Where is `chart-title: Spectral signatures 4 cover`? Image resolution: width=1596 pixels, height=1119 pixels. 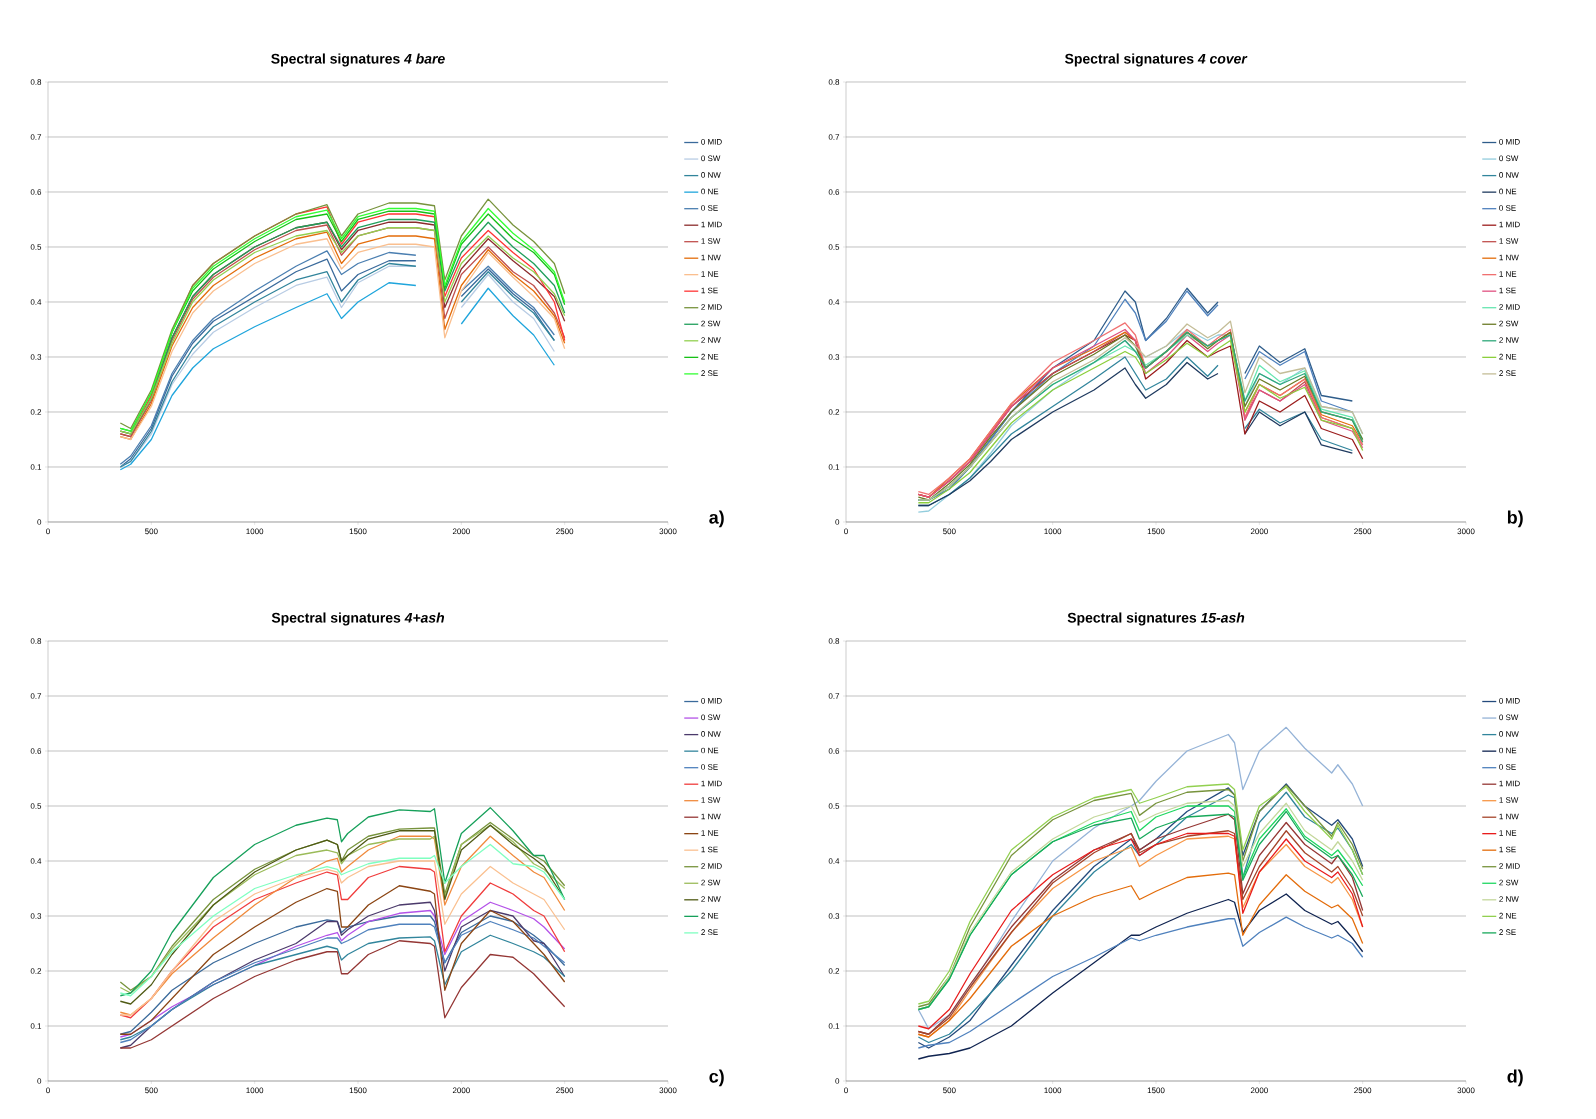
chart-title: Spectral signatures 4 cover is located at coordinates (1156, 60).